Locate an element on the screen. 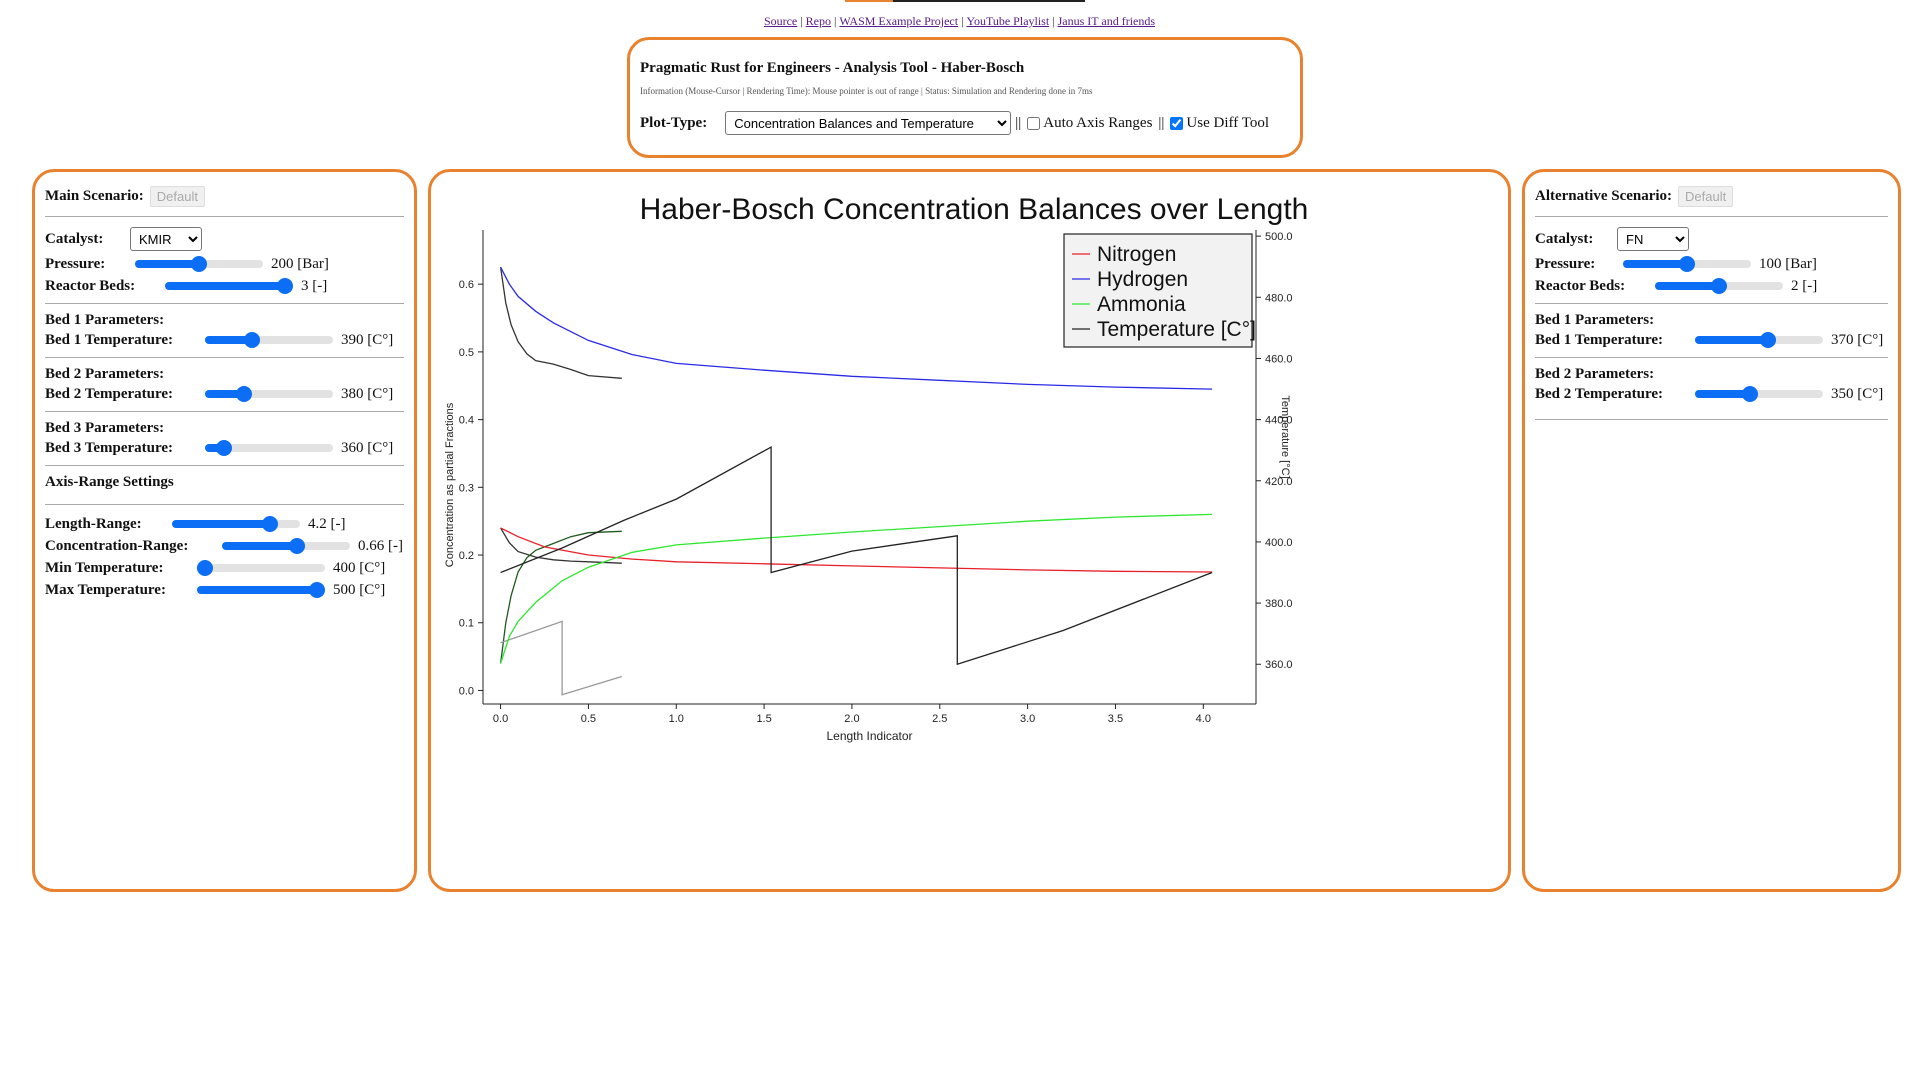 The height and width of the screenshot is (1080, 1919). concentration-range-label: Concentration-Range: is located at coordinates (117, 545).